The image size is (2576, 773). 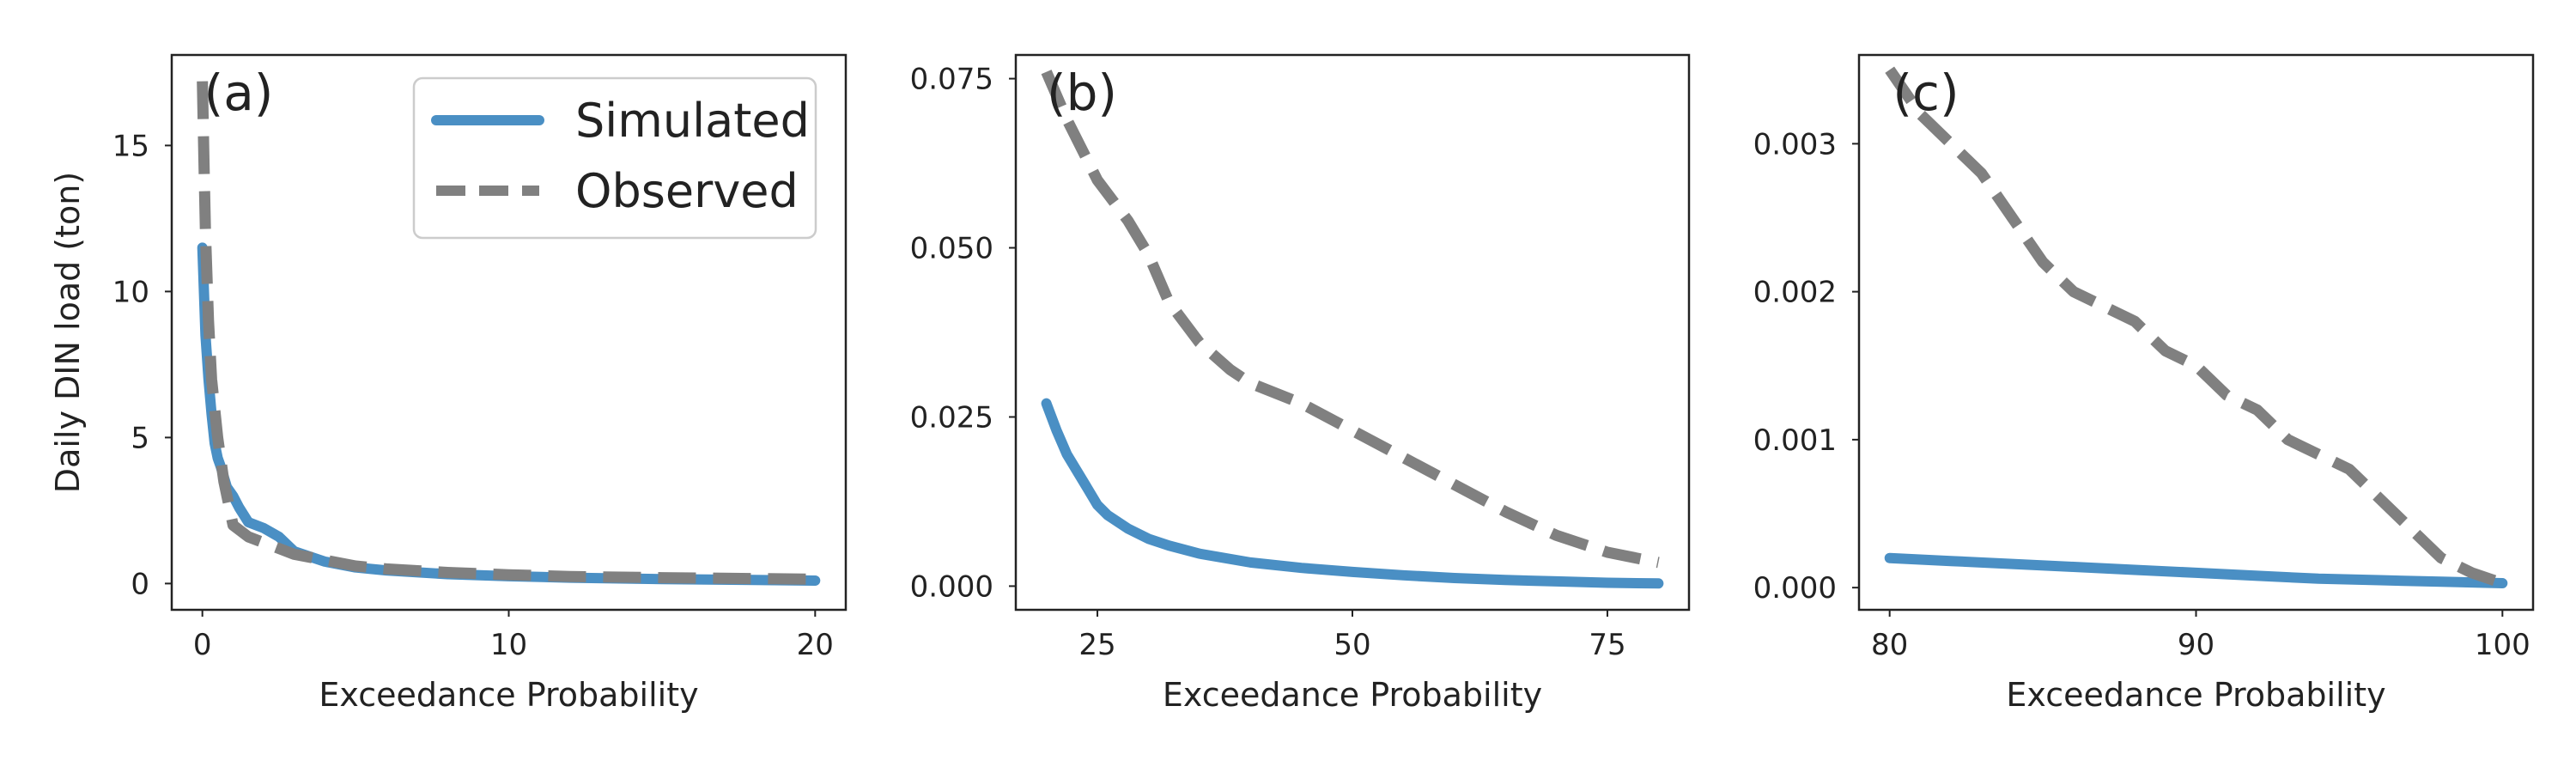 I want to click on panel-tag-c: (c), so click(x=1926, y=93).